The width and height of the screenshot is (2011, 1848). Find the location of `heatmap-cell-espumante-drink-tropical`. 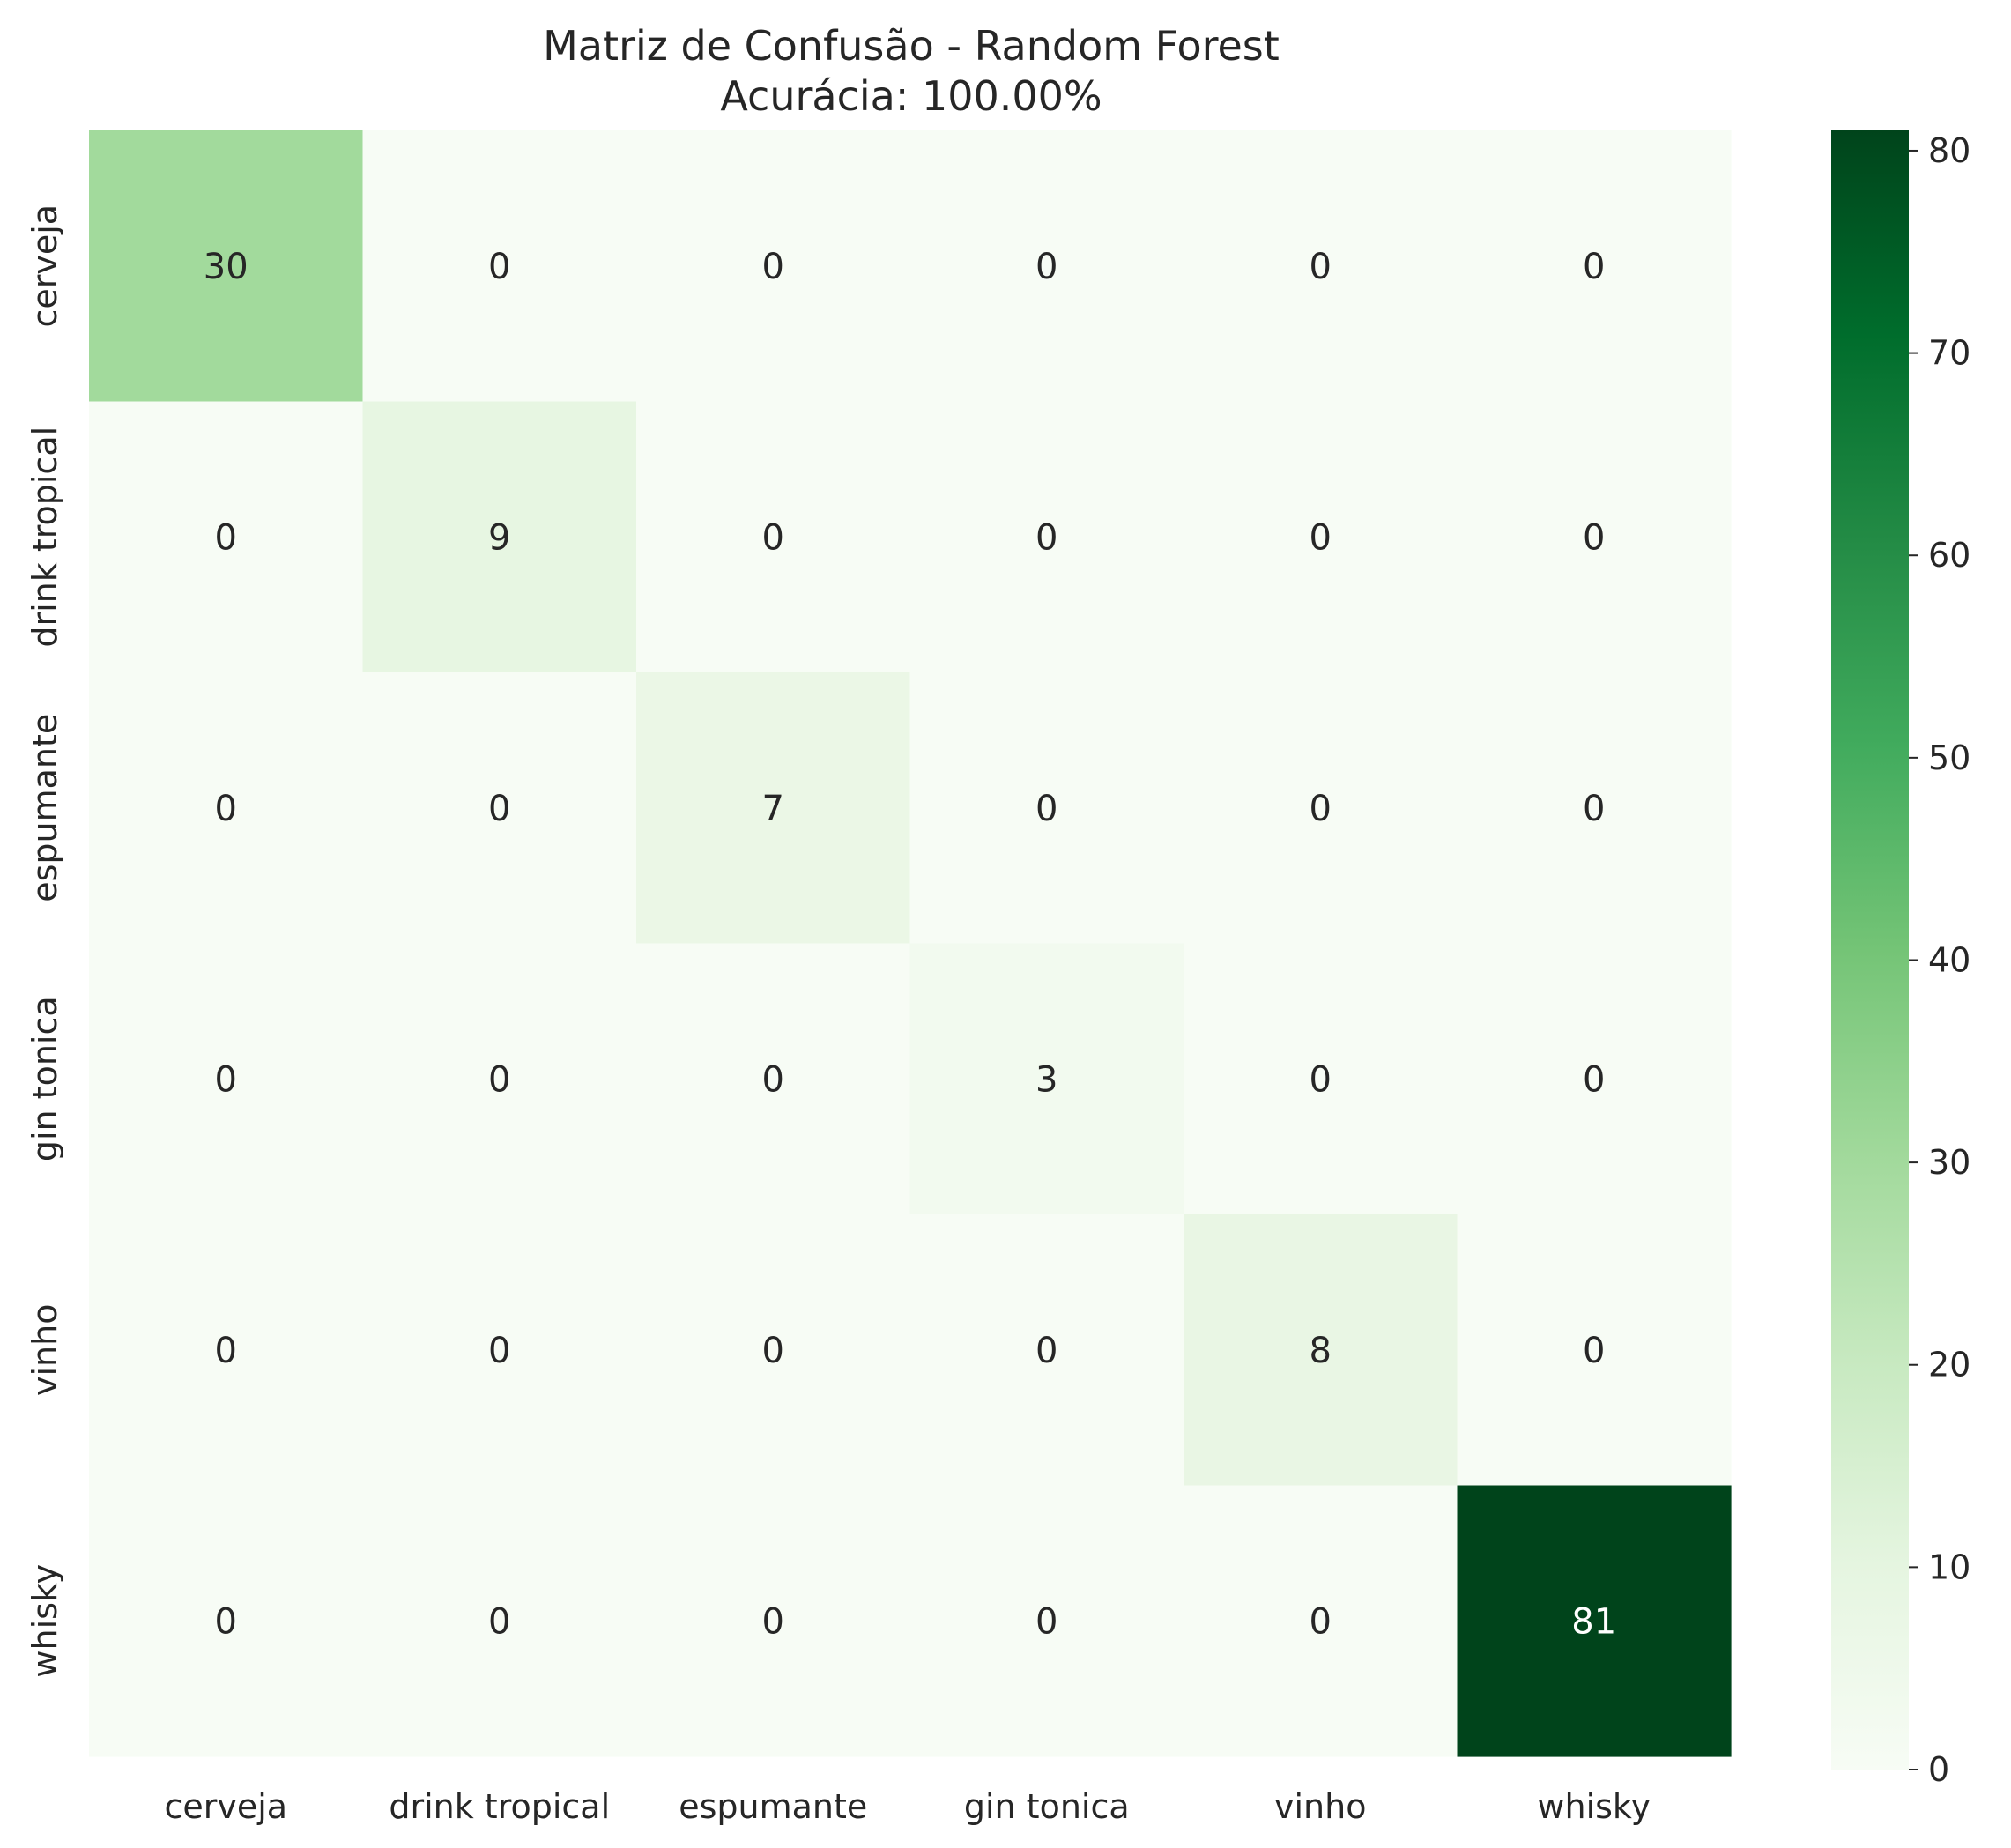

heatmap-cell-espumante-drink-tropical is located at coordinates (499, 809).